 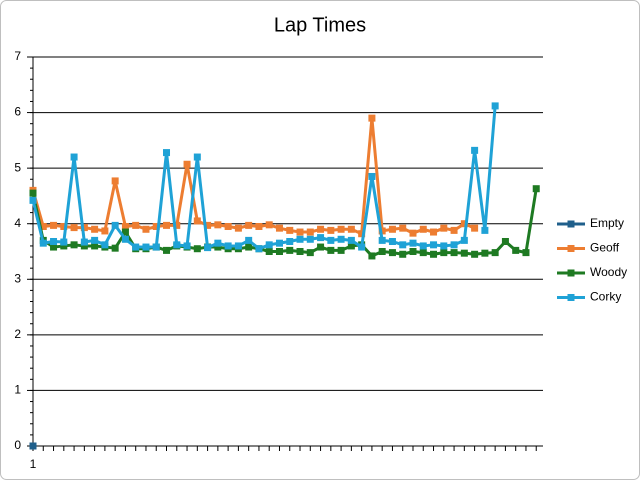 What do you see at coordinates (17, 445) in the screenshot?
I see `y-tick-label: 0` at bounding box center [17, 445].